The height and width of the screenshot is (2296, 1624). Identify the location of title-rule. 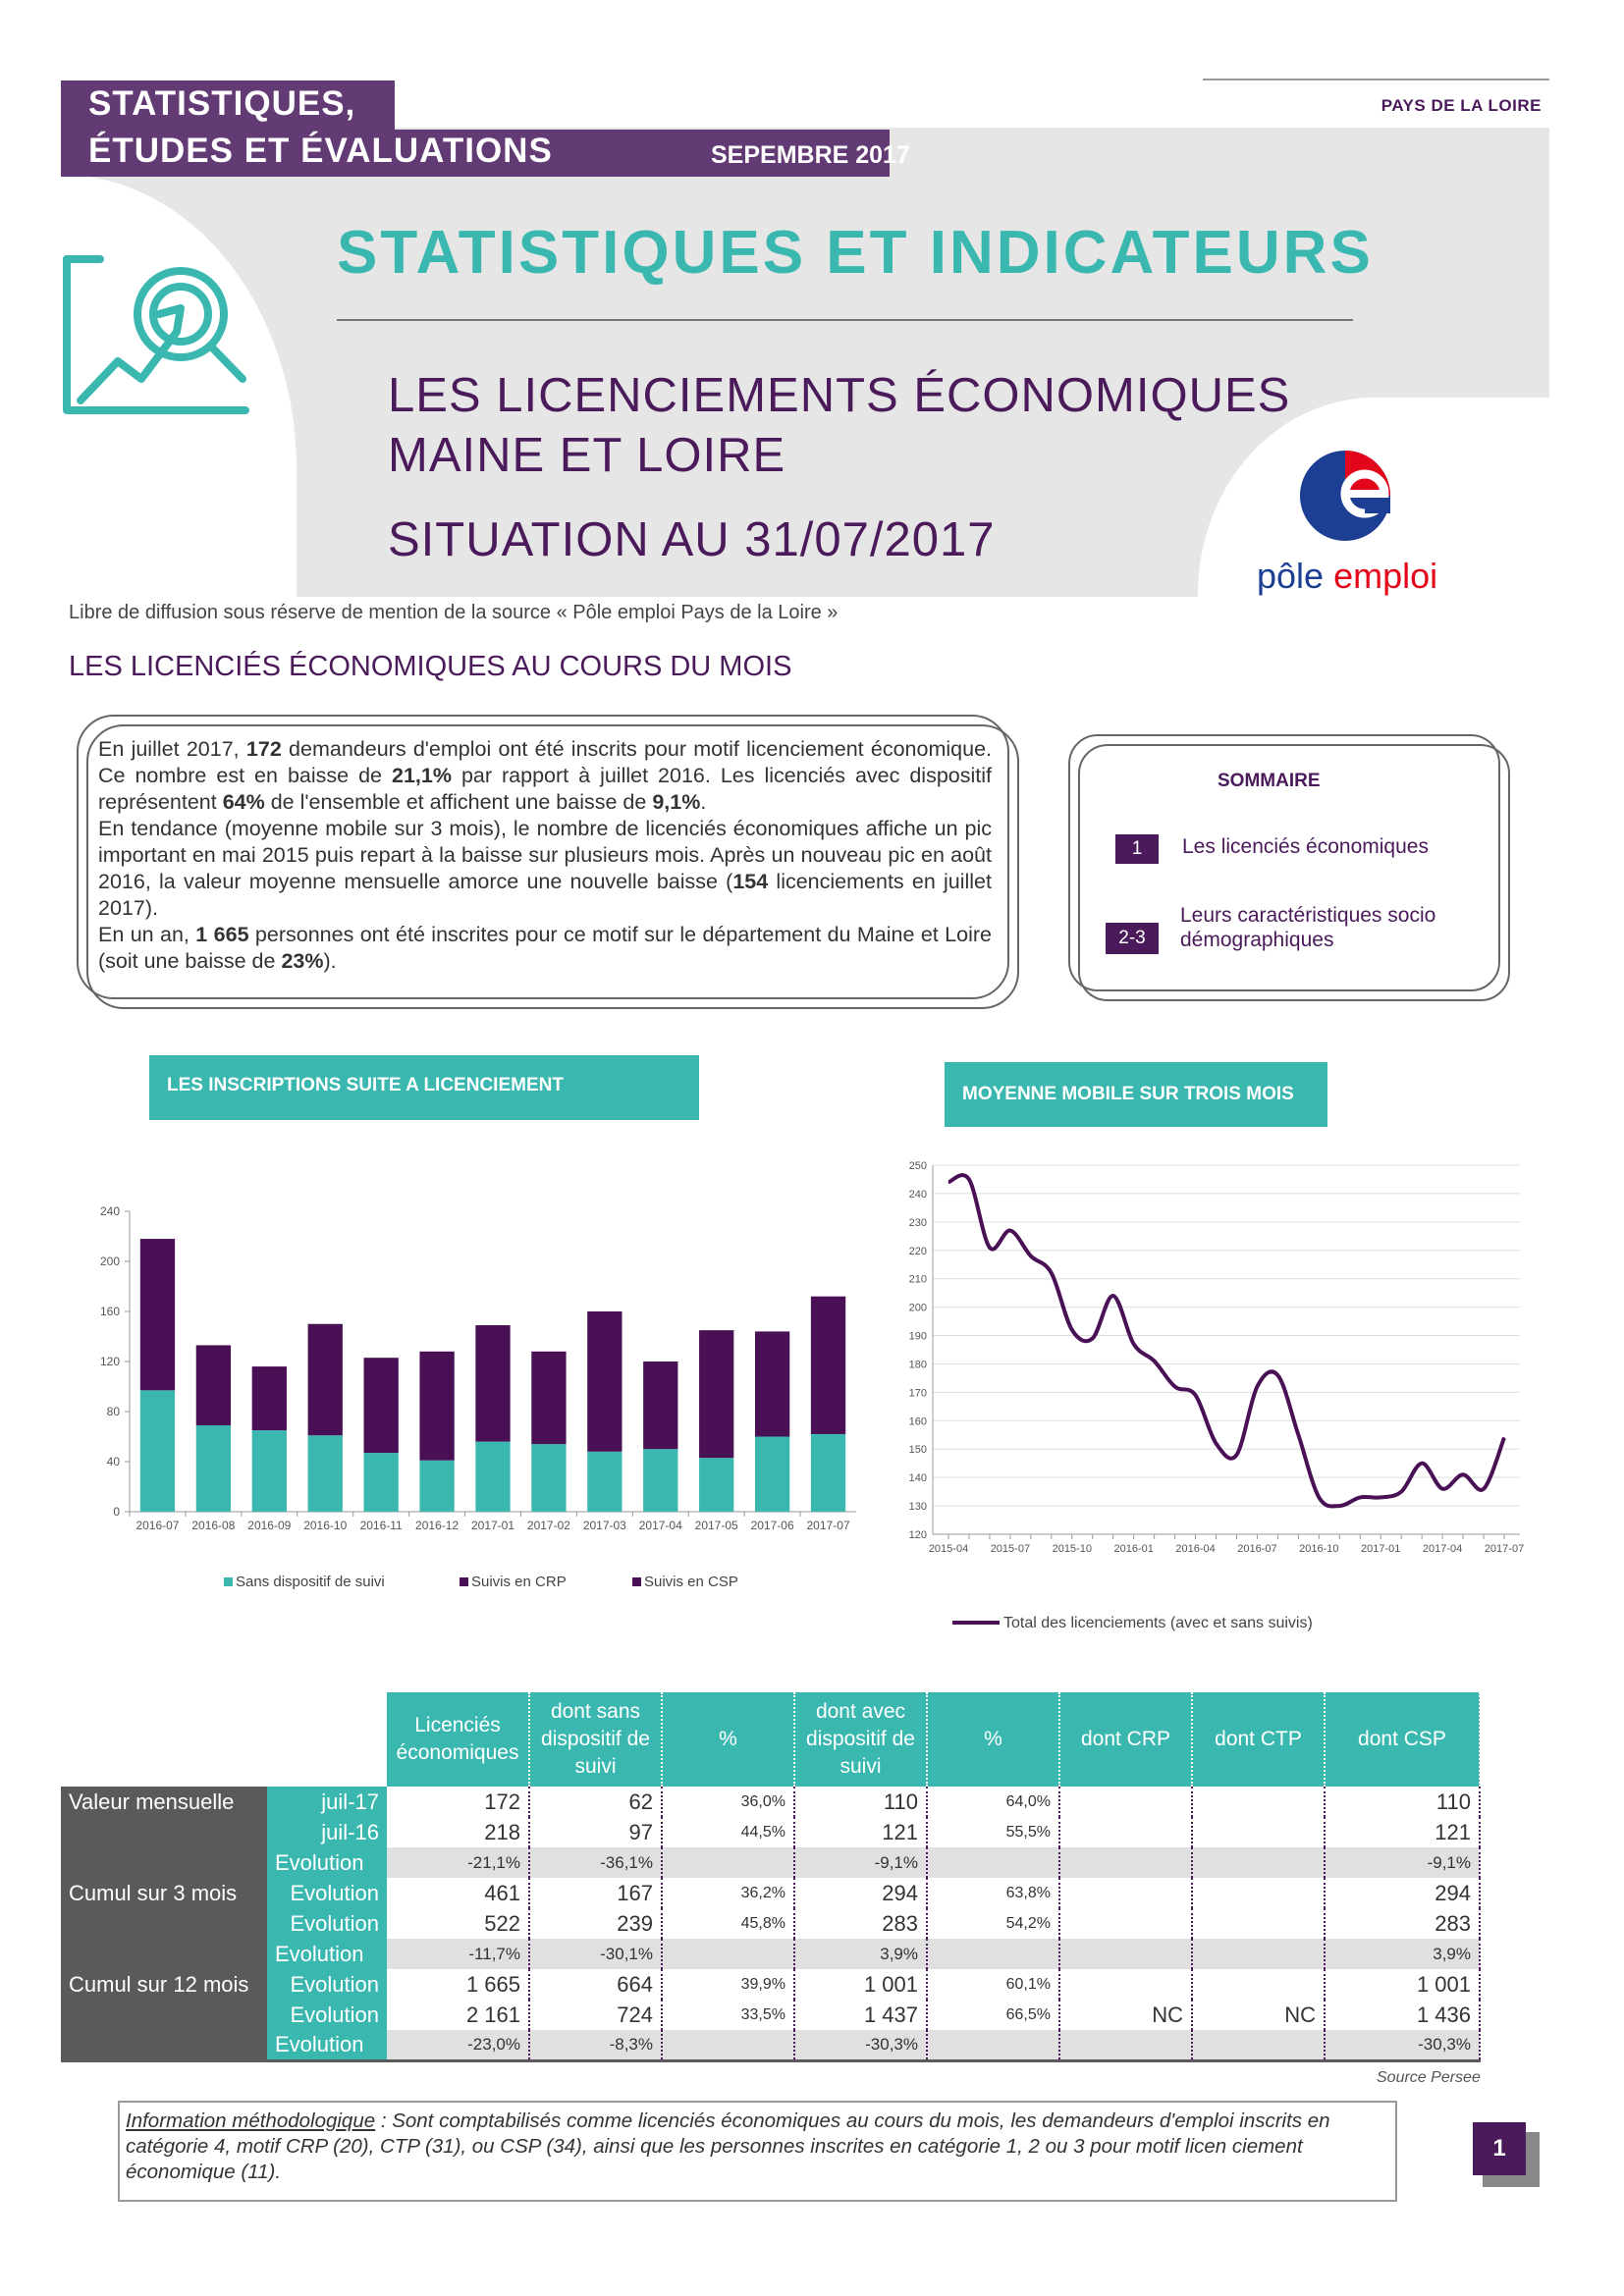
(845, 320).